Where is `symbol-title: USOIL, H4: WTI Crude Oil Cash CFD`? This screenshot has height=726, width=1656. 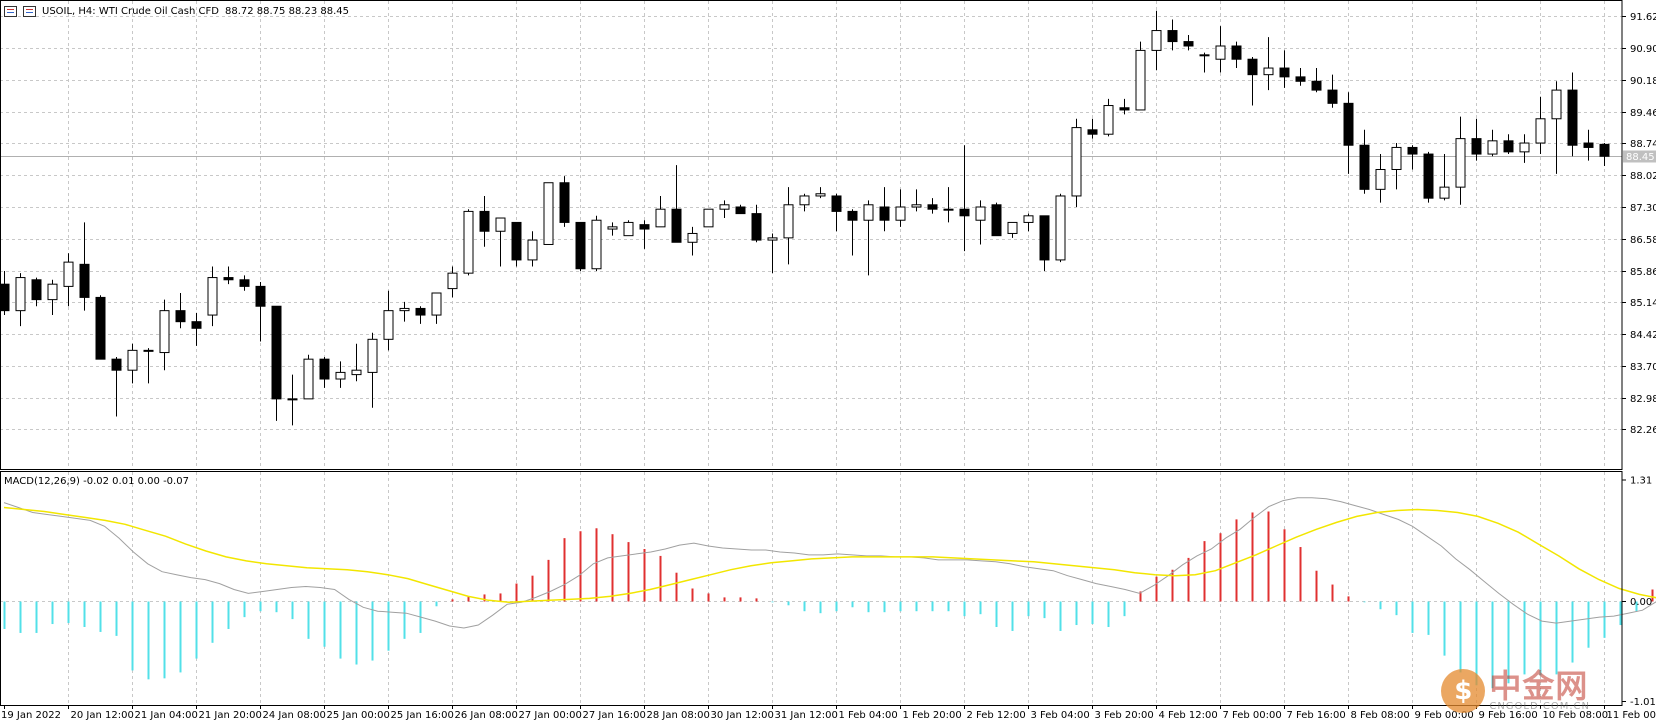 symbol-title: USOIL, H4: WTI Crude Oil Cash CFD is located at coordinates (130, 11).